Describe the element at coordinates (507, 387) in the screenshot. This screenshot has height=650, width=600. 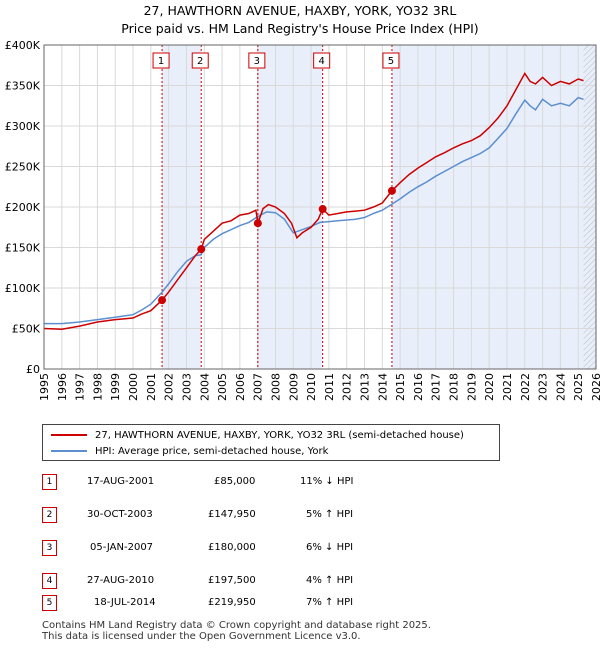
I see `x-tick-label: 2021` at that location.